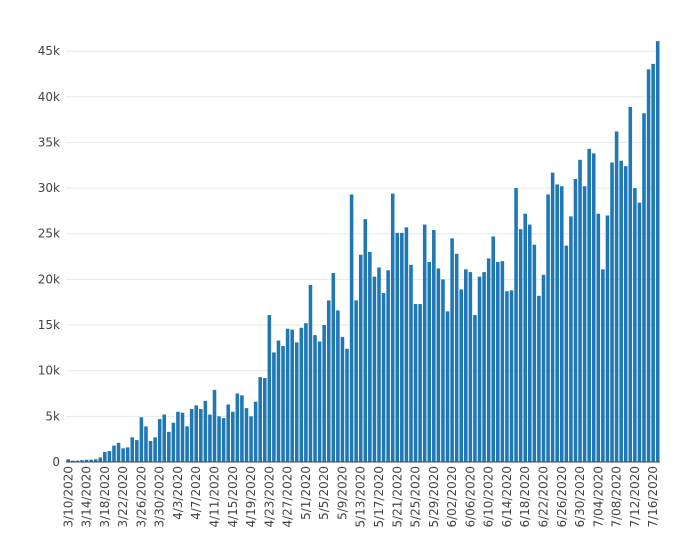 This screenshot has width=680, height=550. Describe the element at coordinates (379, 497) in the screenshot. I see `x-tick-label: 5/17/2020` at that location.